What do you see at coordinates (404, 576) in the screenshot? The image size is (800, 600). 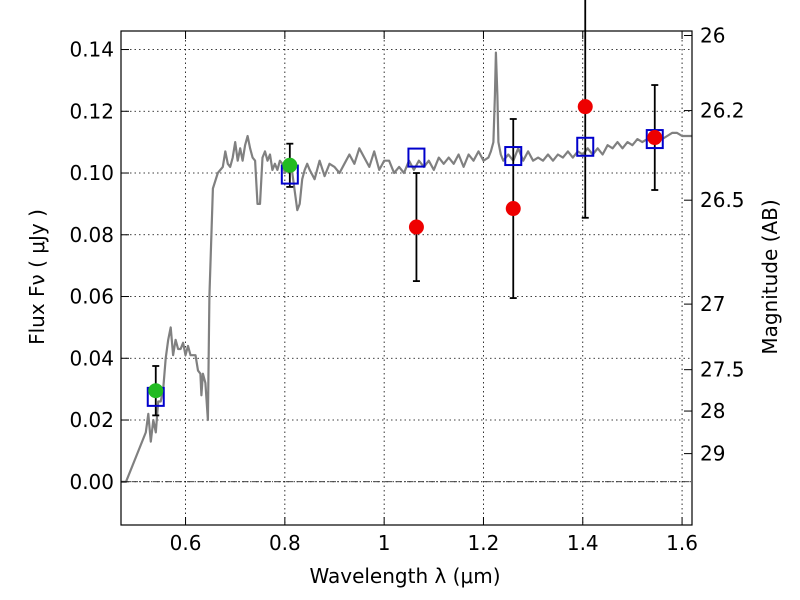 I see `x-axis-label: Wavelength λ (μm)` at bounding box center [404, 576].